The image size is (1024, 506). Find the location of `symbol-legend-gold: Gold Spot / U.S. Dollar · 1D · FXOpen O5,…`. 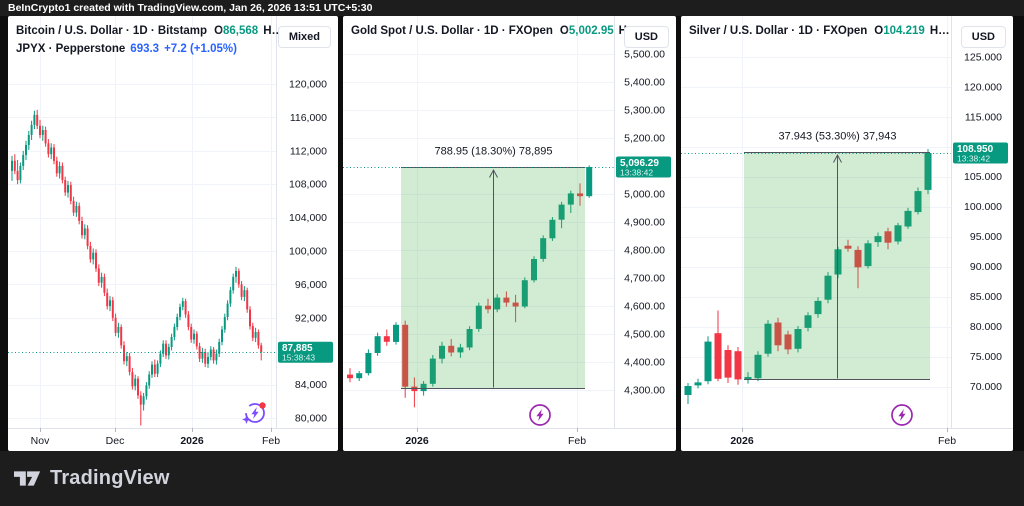

symbol-legend-gold: Gold Spot / U.S. Dollar · 1D · FXOpen O5,… is located at coordinates (494, 31).